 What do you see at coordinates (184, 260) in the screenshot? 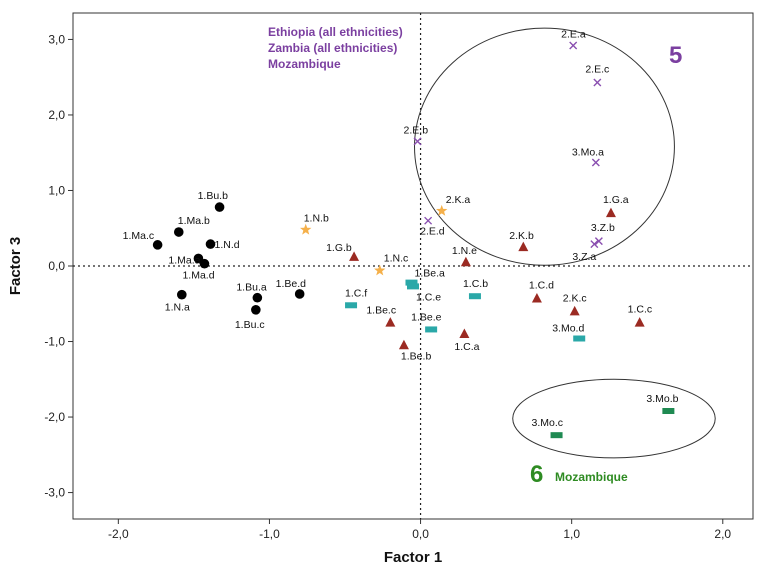
I see `point-label: 1.Ma.a` at bounding box center [184, 260].